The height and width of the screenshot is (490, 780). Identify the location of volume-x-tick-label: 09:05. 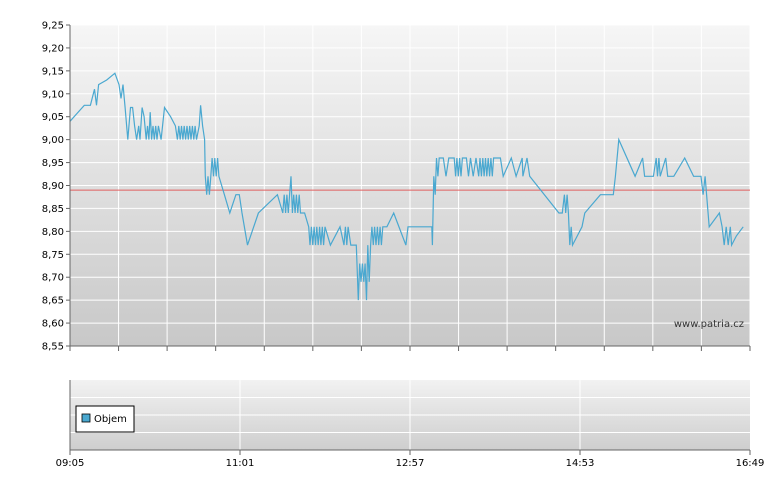
(70, 463).